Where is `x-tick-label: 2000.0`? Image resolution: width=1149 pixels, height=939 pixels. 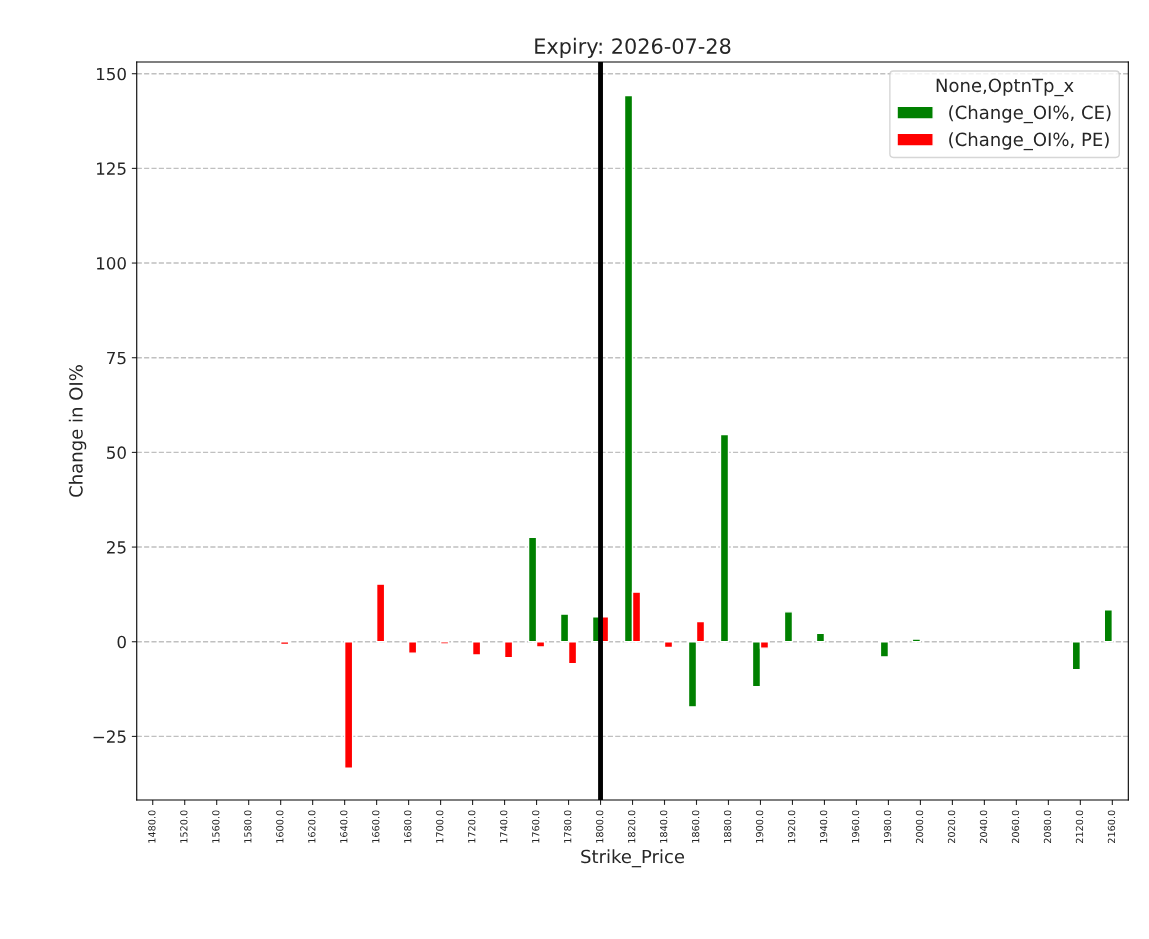 x-tick-label: 2000.0 is located at coordinates (919, 827).